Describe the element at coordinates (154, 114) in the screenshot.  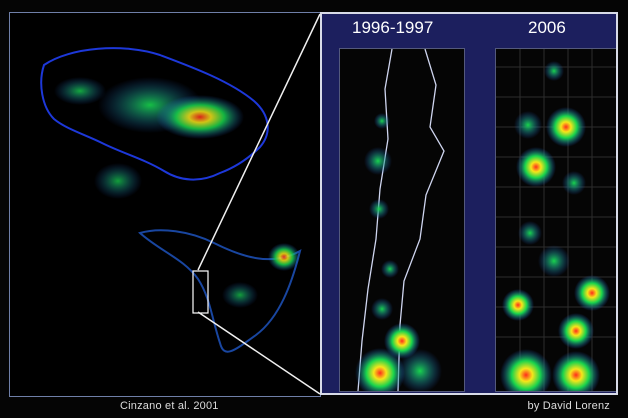
I see `north-america-lights` at that location.